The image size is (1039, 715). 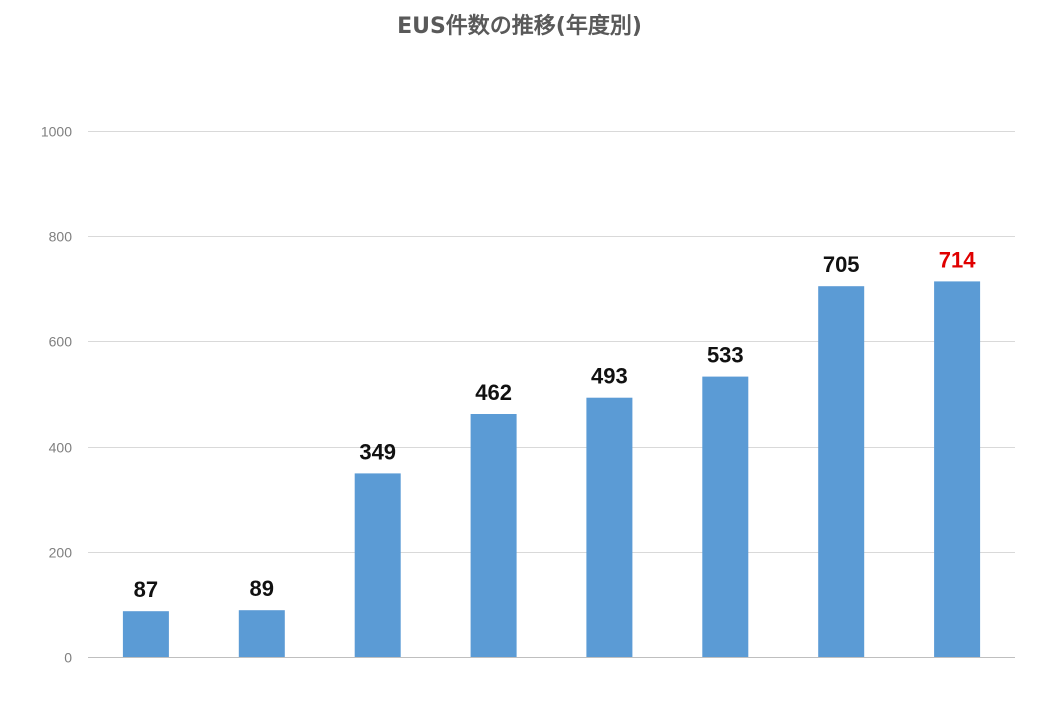 What do you see at coordinates (493, 392) in the screenshot?
I see `data-label: 462` at bounding box center [493, 392].